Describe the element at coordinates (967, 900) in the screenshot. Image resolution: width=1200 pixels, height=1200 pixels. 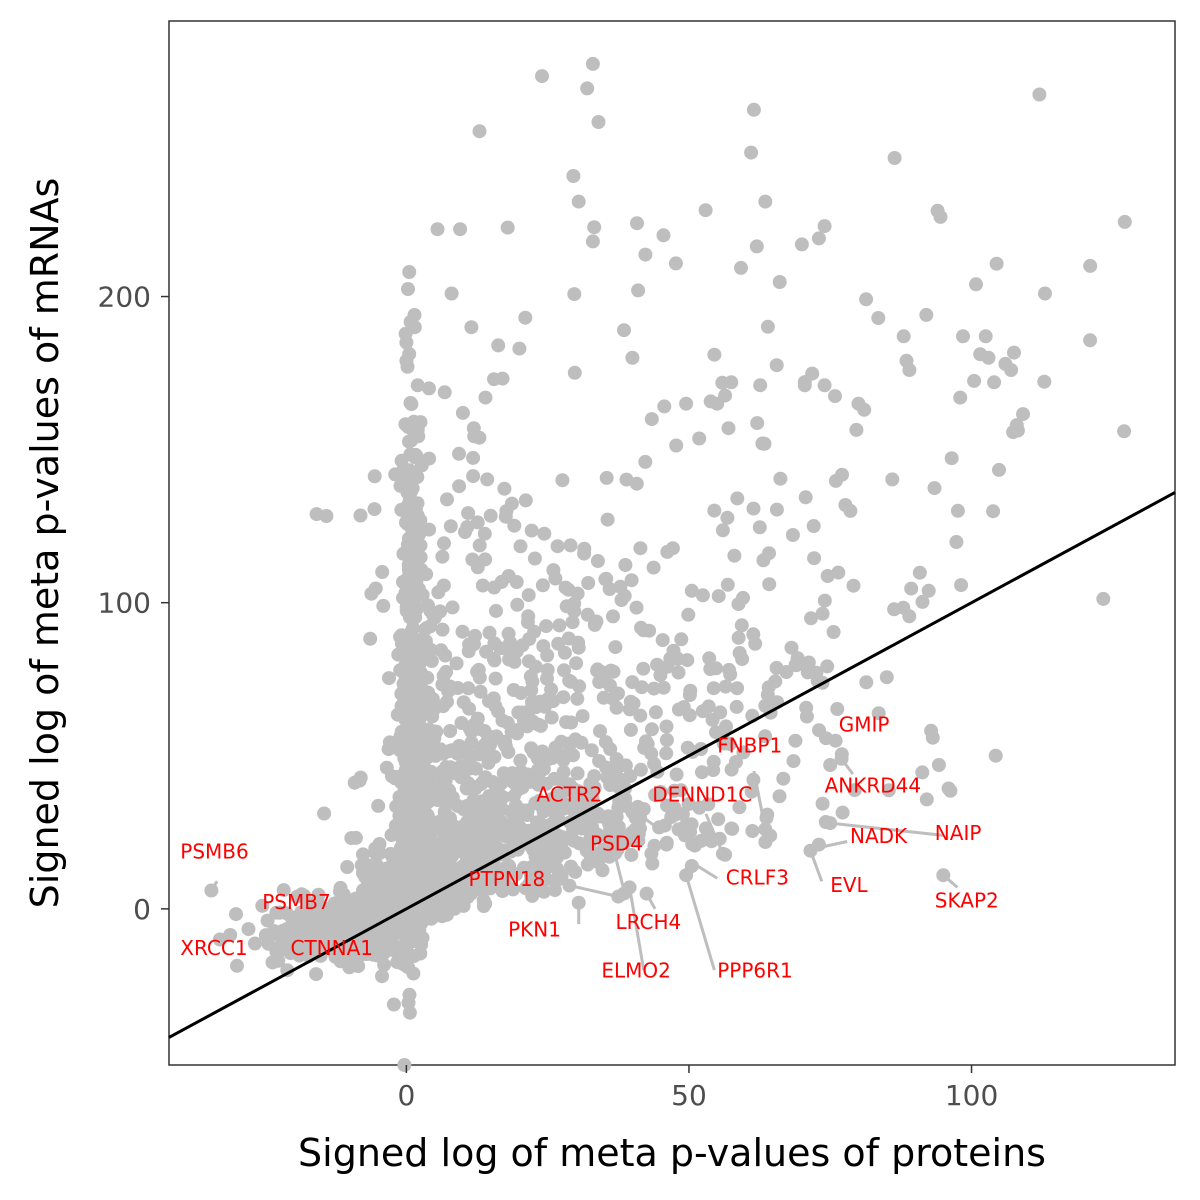
I see `gene-label: SKAP2` at that location.